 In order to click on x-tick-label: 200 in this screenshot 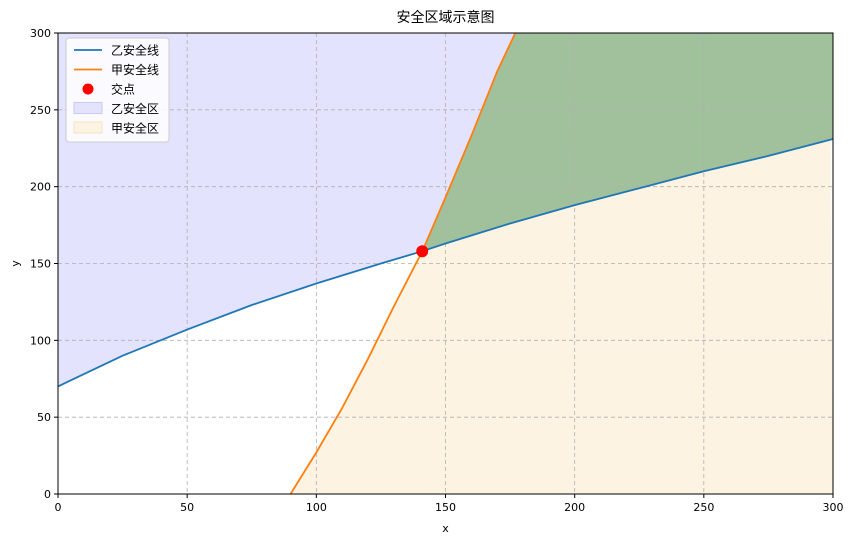, I will do `click(574, 507)`.